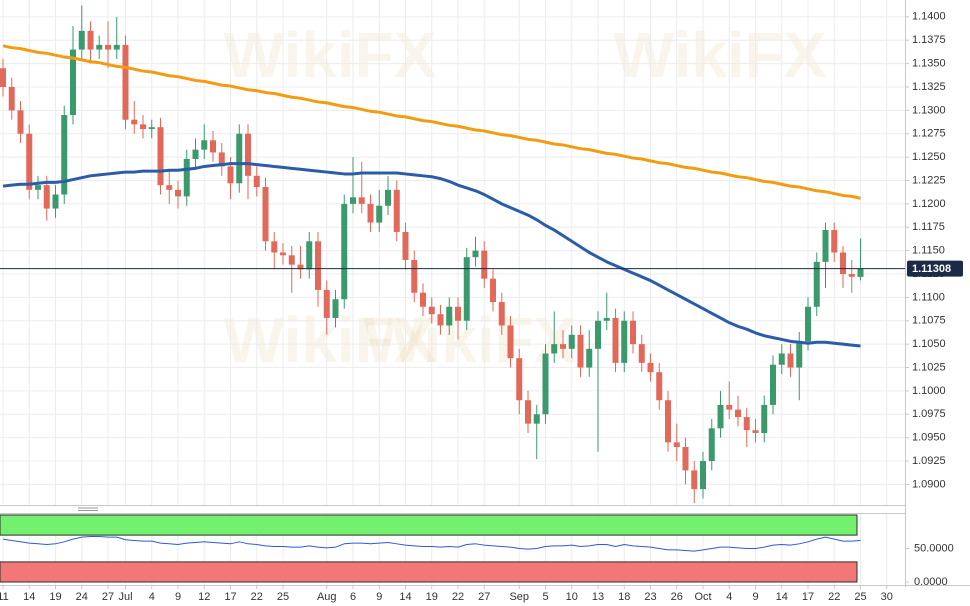 The height and width of the screenshot is (606, 970). What do you see at coordinates (929, 461) in the screenshot?
I see `y-tick-label: 1.0925` at bounding box center [929, 461].